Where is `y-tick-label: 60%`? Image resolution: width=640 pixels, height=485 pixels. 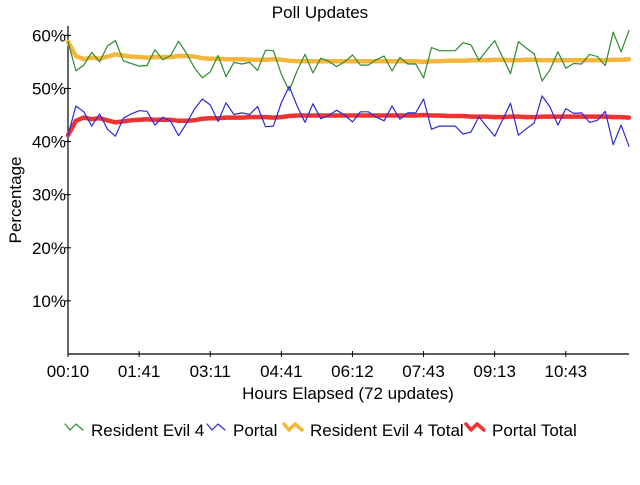
y-tick-label: 60% is located at coordinates (49, 35).